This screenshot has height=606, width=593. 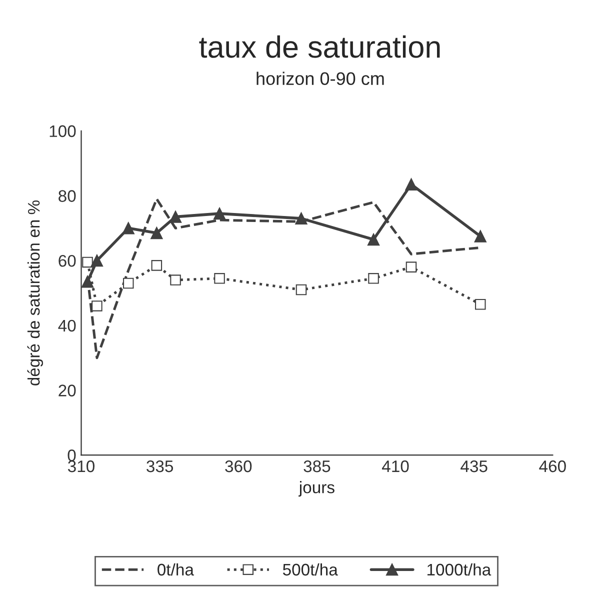 What do you see at coordinates (474, 466) in the screenshot?
I see `x-tick-label: 435` at bounding box center [474, 466].